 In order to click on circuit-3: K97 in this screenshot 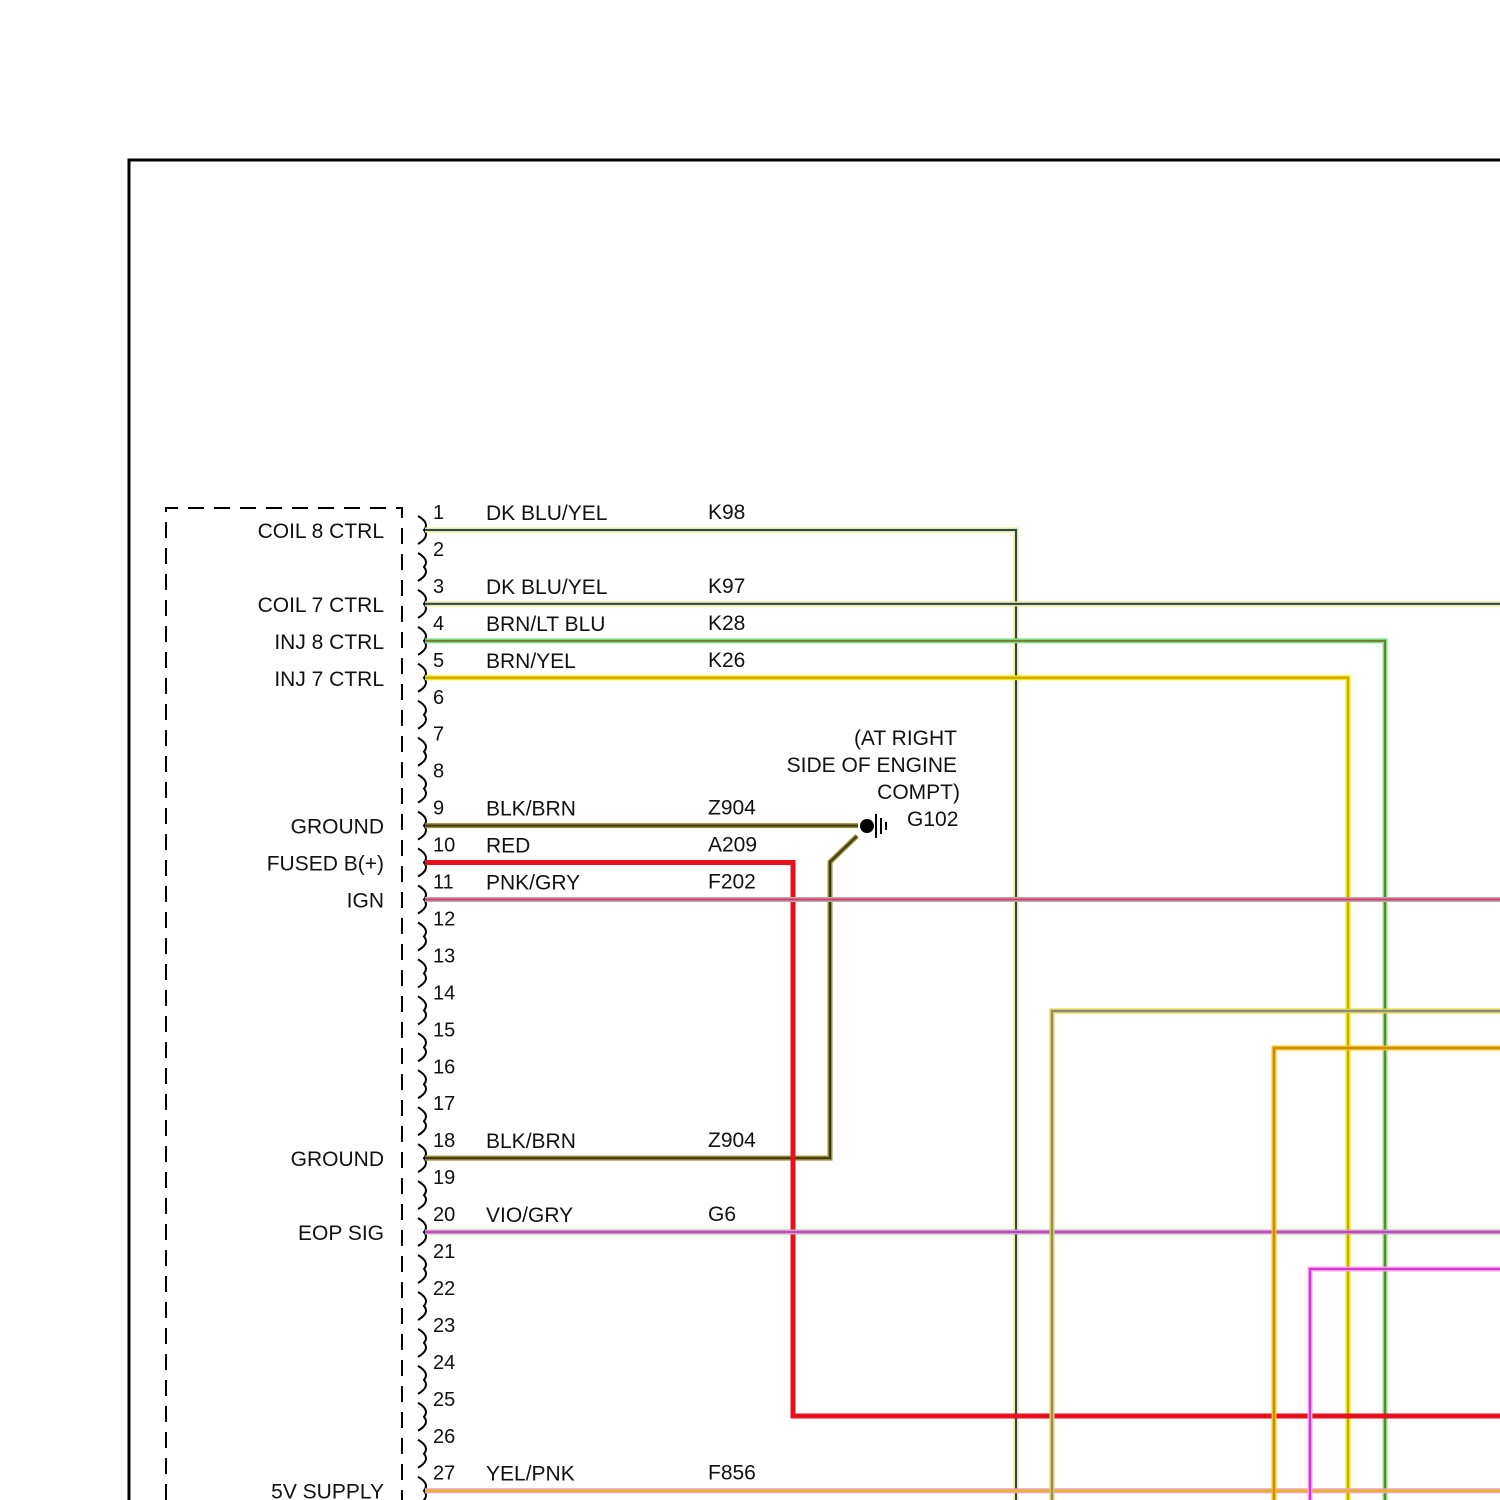, I will do `click(726, 586)`.